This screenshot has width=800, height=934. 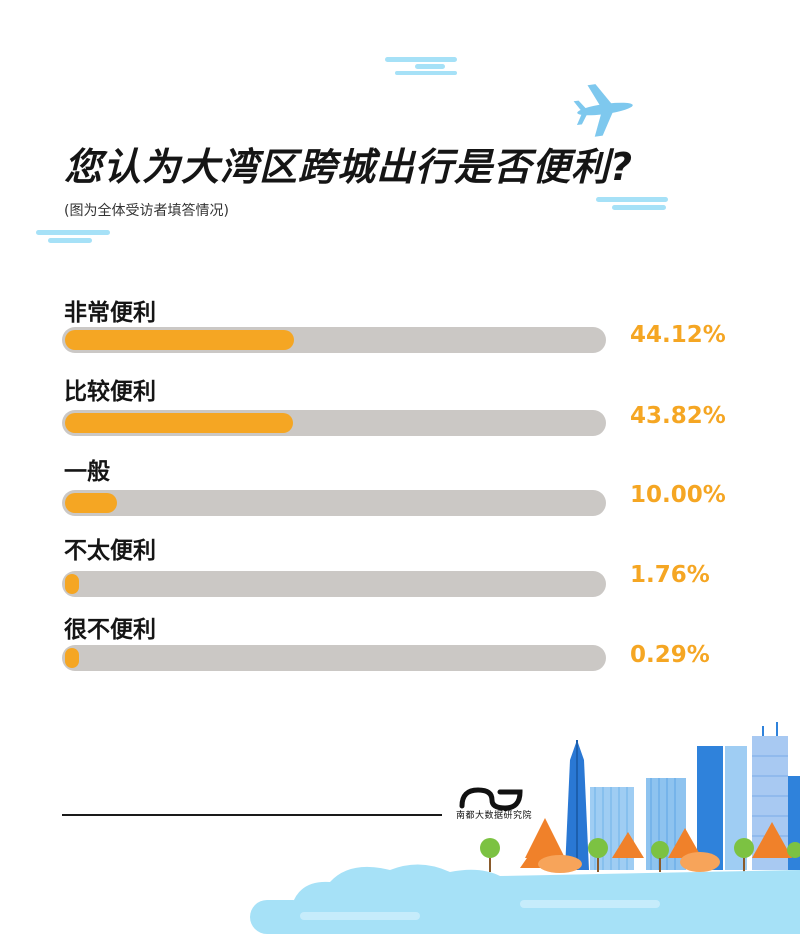 I want to click on category-label: 非常便利, so click(x=110, y=313).